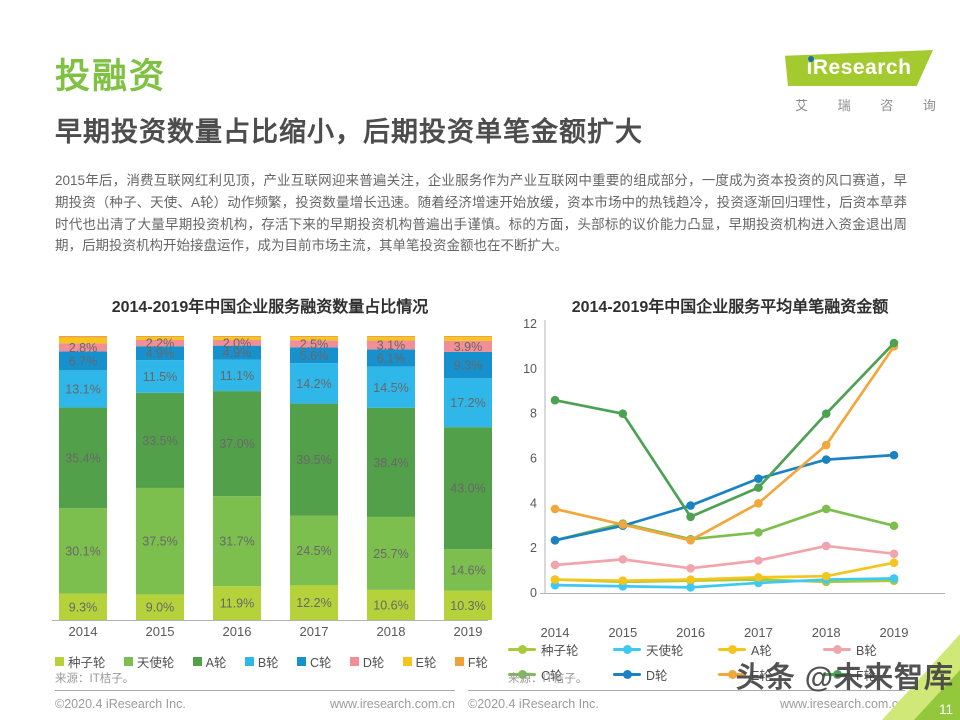  I want to click on line-series-F轮, so click(724, 430).